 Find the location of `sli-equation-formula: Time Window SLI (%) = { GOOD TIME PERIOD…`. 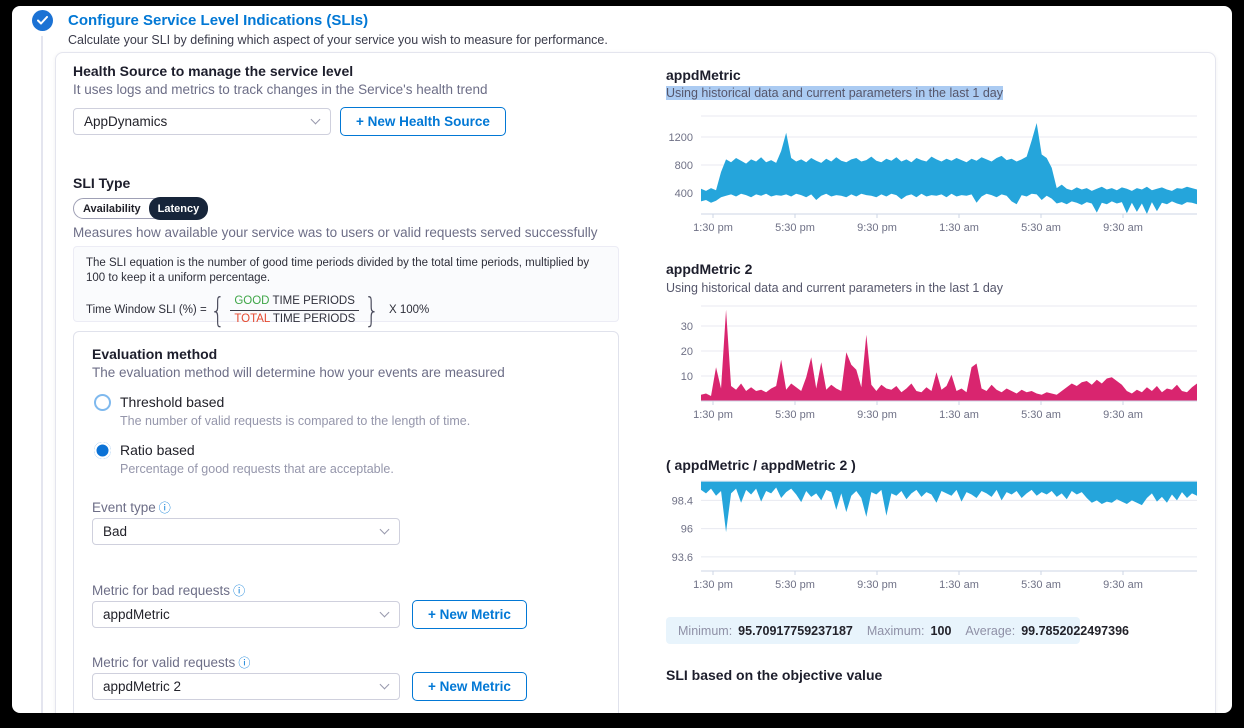

sli-equation-formula: Time Window SLI (%) = { GOOD TIME PERIOD… is located at coordinates (258, 310).